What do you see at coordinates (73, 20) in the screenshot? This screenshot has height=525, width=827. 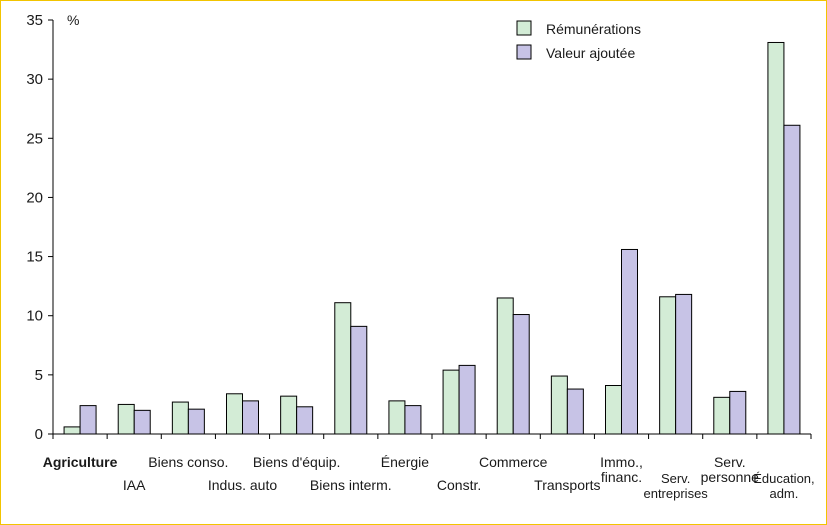 I see `y-axis-label: %` at bounding box center [73, 20].